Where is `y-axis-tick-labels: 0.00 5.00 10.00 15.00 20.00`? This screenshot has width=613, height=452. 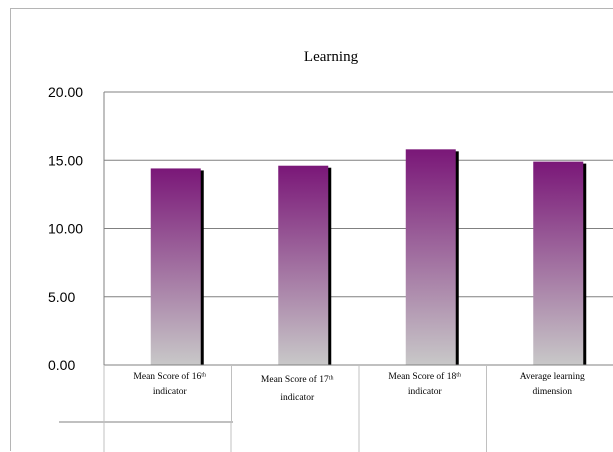
y-axis-tick-labels: 0.00 5.00 10.00 15.00 20.00 is located at coordinates (65, 228).